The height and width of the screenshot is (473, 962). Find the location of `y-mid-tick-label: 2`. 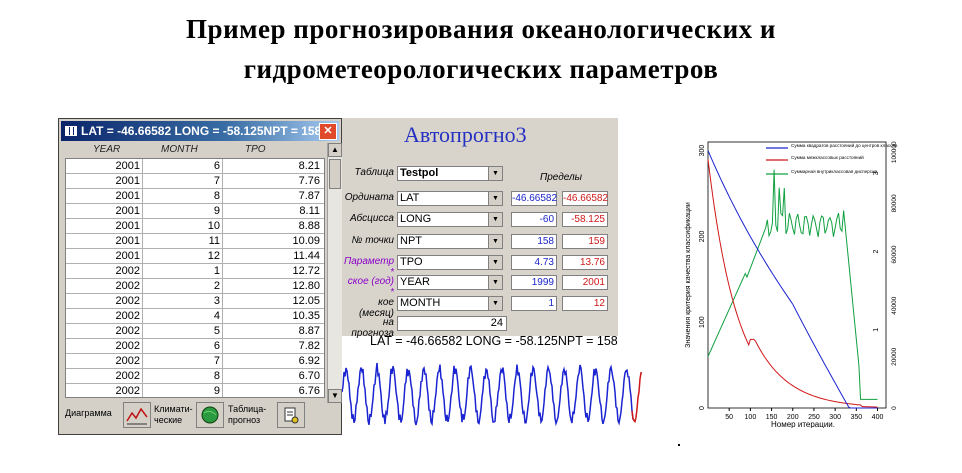

y-mid-tick-label: 2 is located at coordinates (876, 251).